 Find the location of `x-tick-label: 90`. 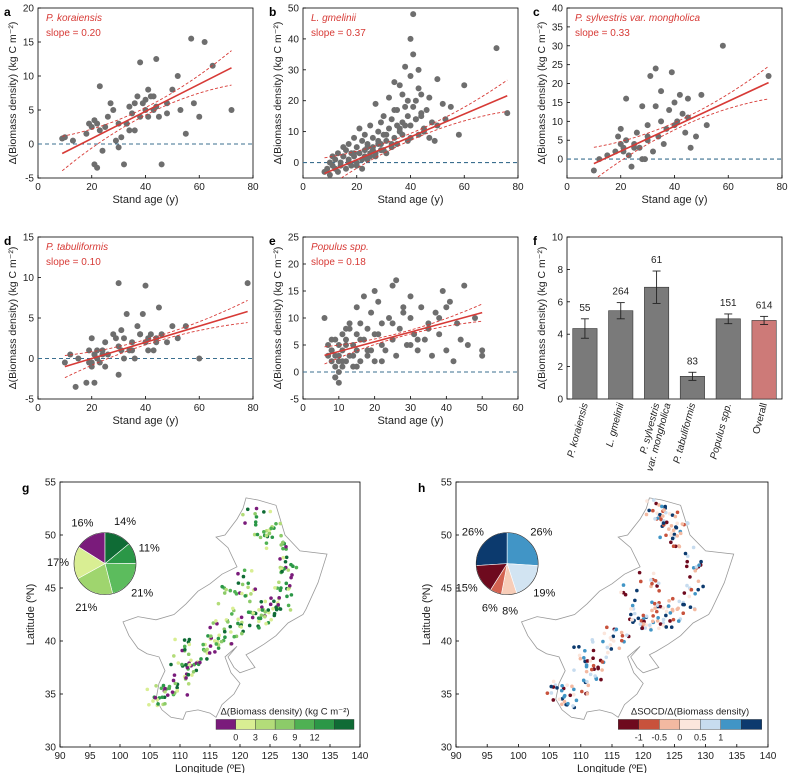

x-tick-label: 90 is located at coordinates (60, 756).